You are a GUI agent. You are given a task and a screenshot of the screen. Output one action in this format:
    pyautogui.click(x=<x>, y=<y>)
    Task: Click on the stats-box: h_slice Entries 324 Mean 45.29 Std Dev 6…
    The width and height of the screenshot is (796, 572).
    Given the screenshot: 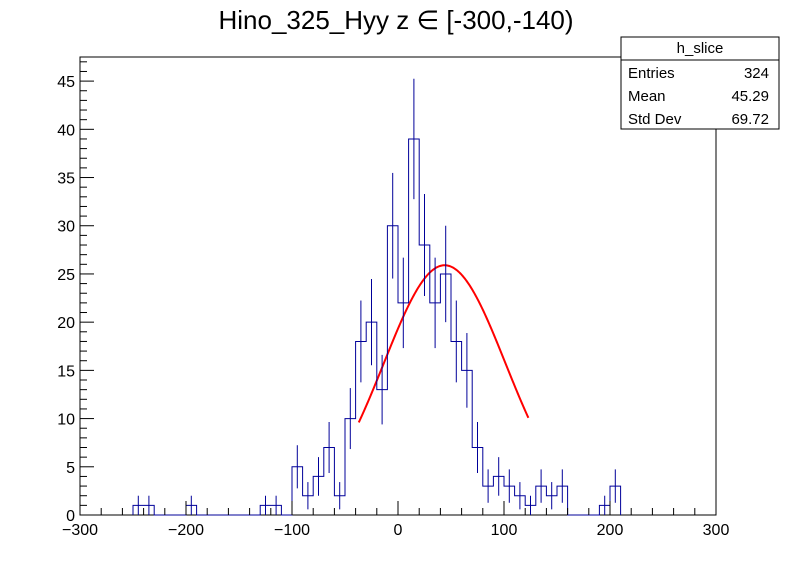 What is the action you would take?
    pyautogui.click(x=700, y=83)
    